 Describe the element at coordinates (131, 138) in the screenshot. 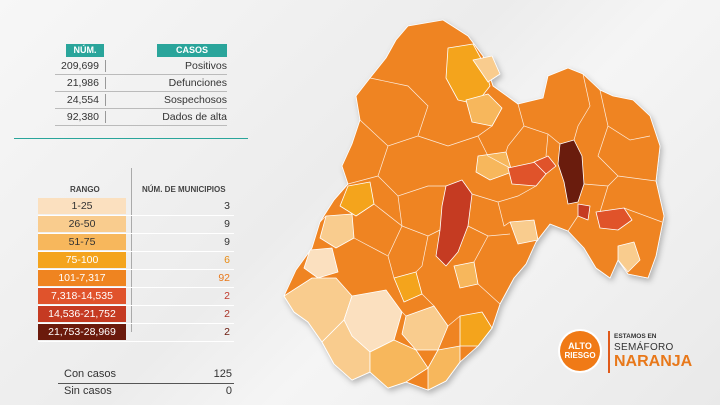

I see `section-divider` at that location.